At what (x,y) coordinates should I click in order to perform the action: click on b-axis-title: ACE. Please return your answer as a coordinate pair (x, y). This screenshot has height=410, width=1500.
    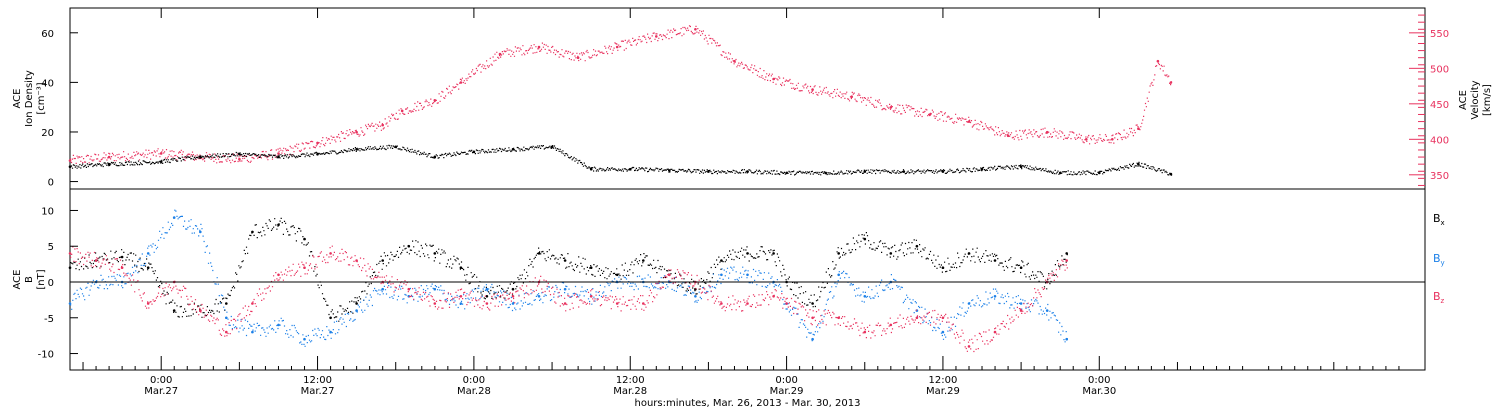
    Looking at the image, I should click on (17, 280).